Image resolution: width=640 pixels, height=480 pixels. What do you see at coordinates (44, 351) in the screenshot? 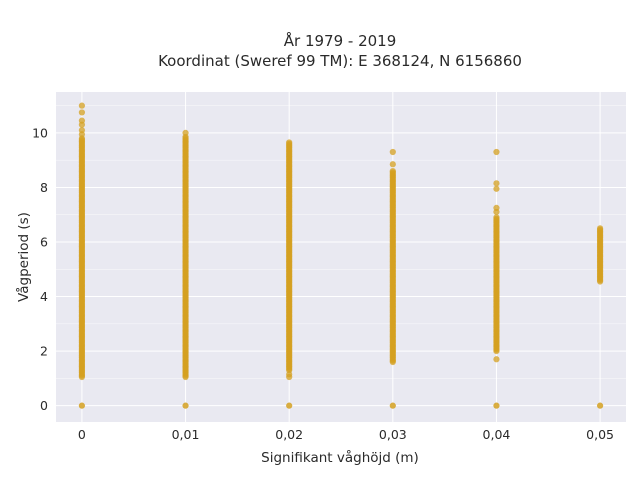
I see `y-tick-label-1: 2` at bounding box center [44, 351].